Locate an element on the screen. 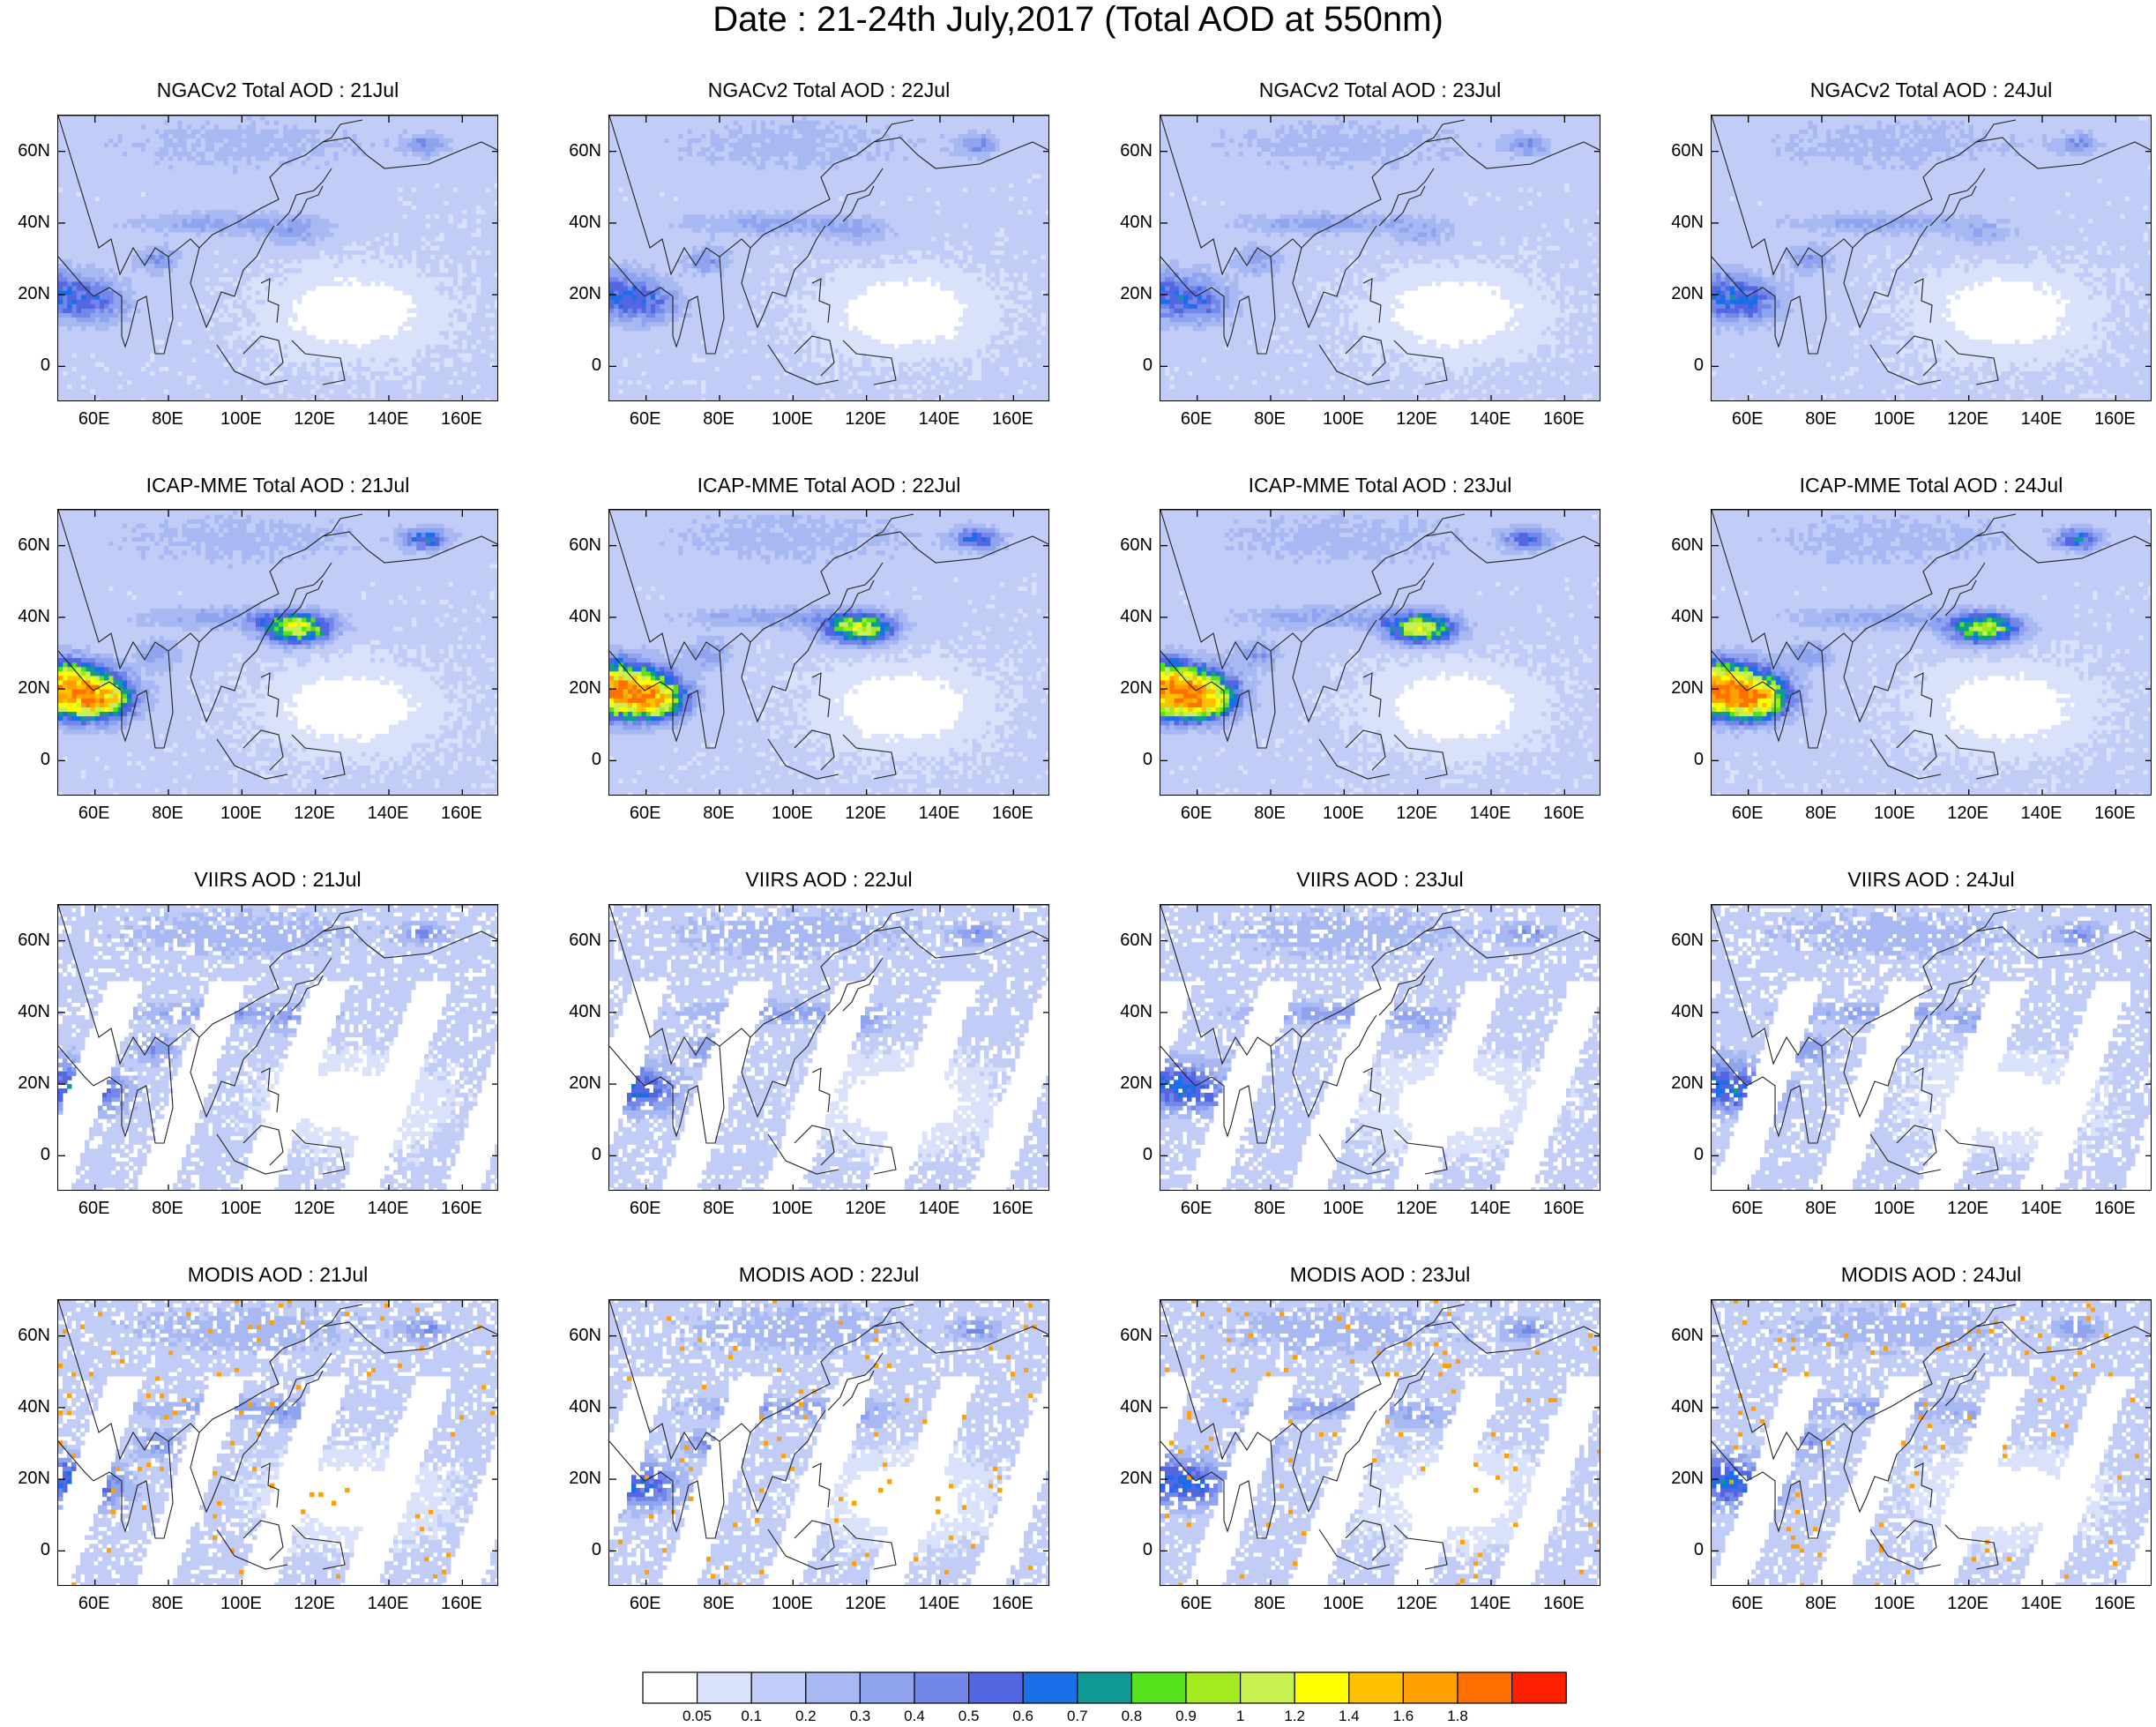 Image resolution: width=2156 pixels, height=1727 pixels. aod-colorbar is located at coordinates (1105, 1687).